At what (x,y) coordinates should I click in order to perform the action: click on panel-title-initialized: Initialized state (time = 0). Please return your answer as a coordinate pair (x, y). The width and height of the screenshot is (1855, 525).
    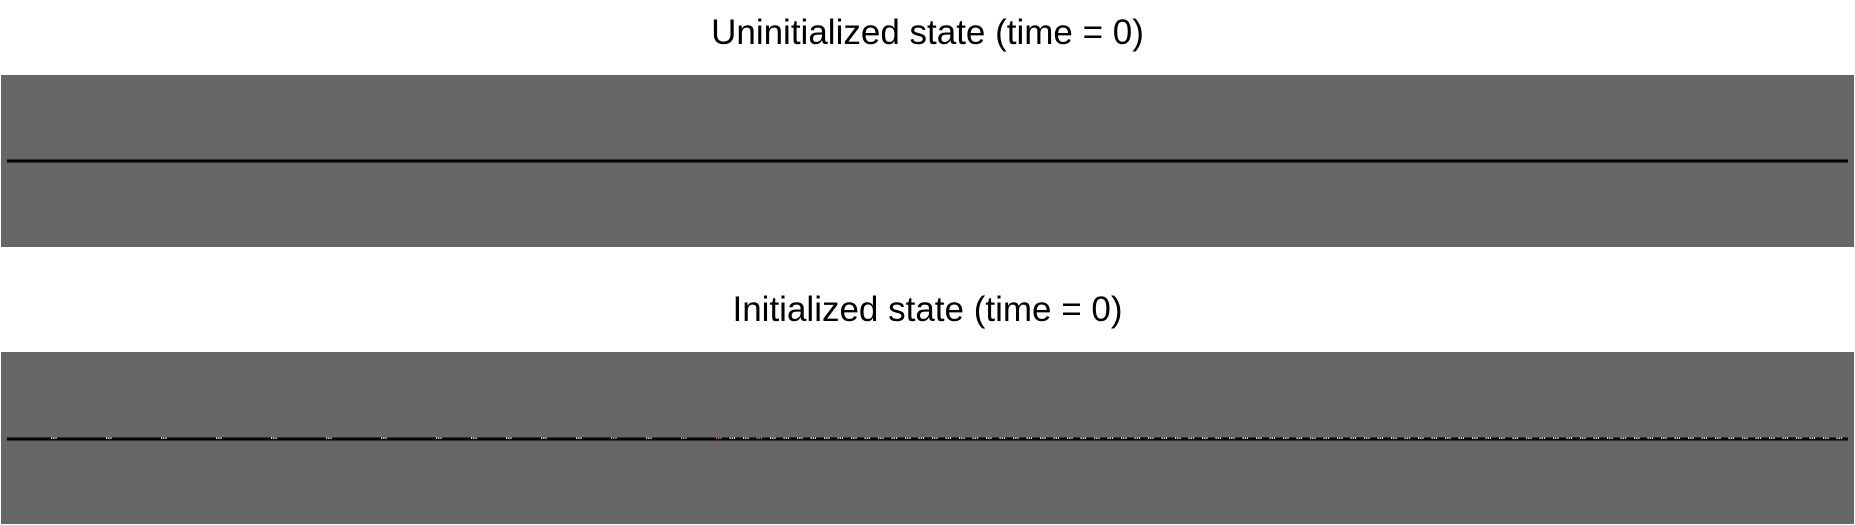
    Looking at the image, I should click on (927, 309).